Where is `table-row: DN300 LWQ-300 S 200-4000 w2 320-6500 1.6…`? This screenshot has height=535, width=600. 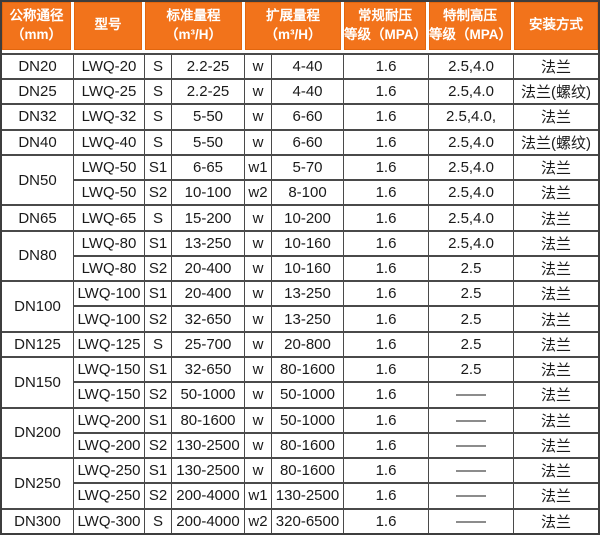 table-row: DN300 LWQ-300 S 200-4000 w2 320-6500 1.6… is located at coordinates (300, 520).